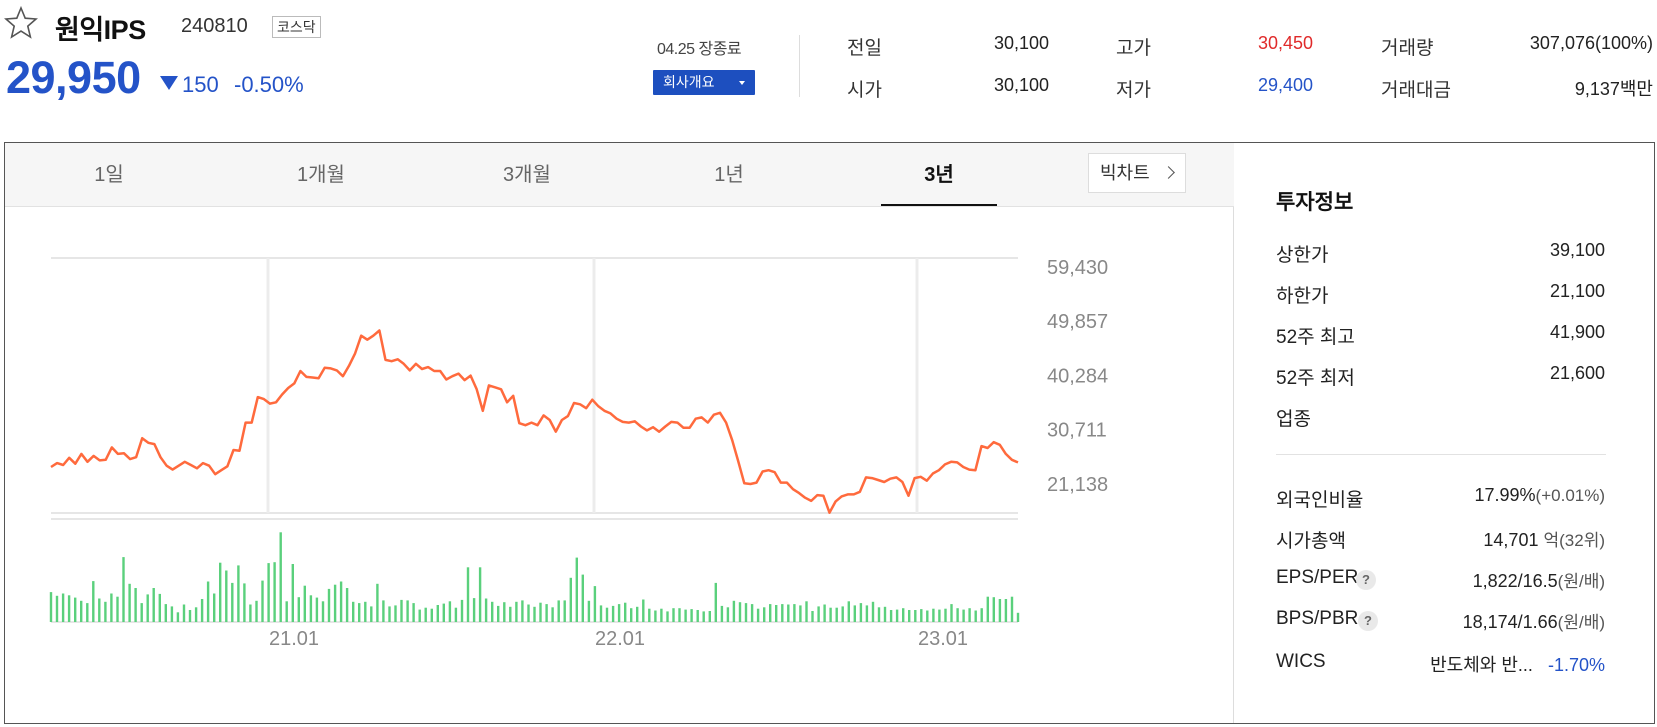 This screenshot has width=1657, height=727. I want to click on stock-name: 원익IPS, so click(100, 30).